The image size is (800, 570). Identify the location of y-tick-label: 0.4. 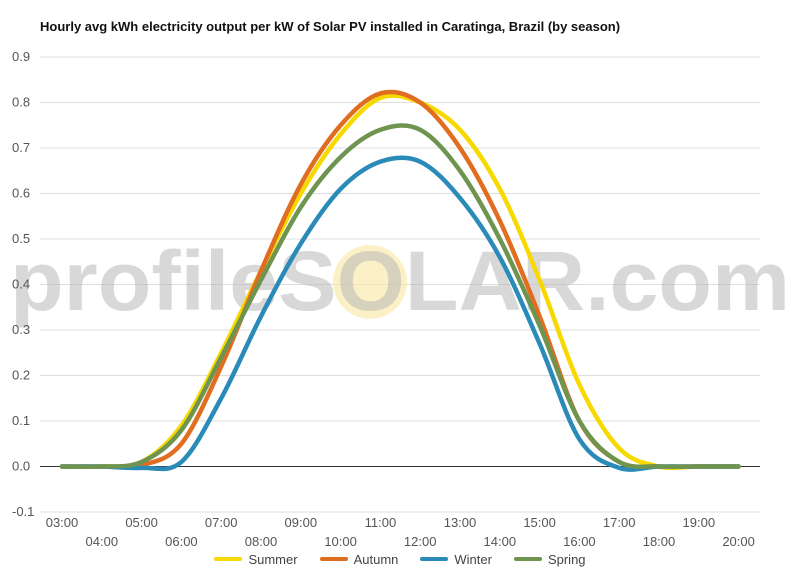
(21, 284).